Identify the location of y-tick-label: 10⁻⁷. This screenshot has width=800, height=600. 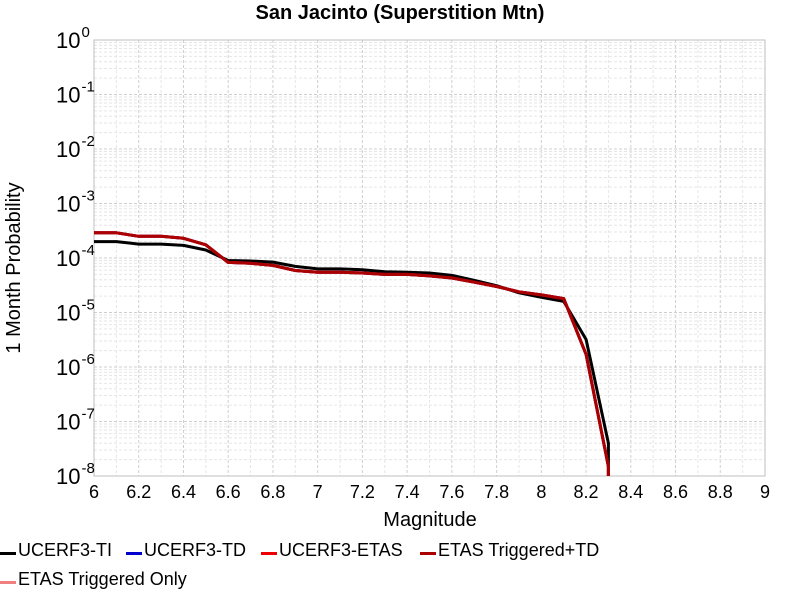
(75, 420).